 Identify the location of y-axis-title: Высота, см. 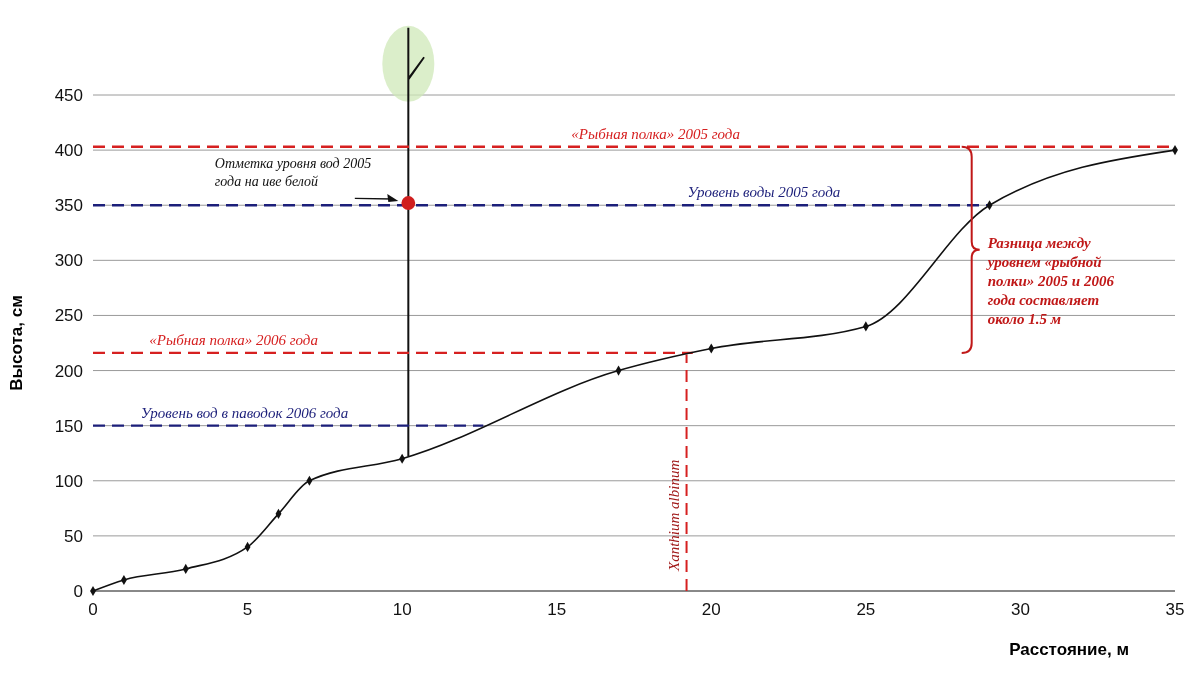
(16, 343).